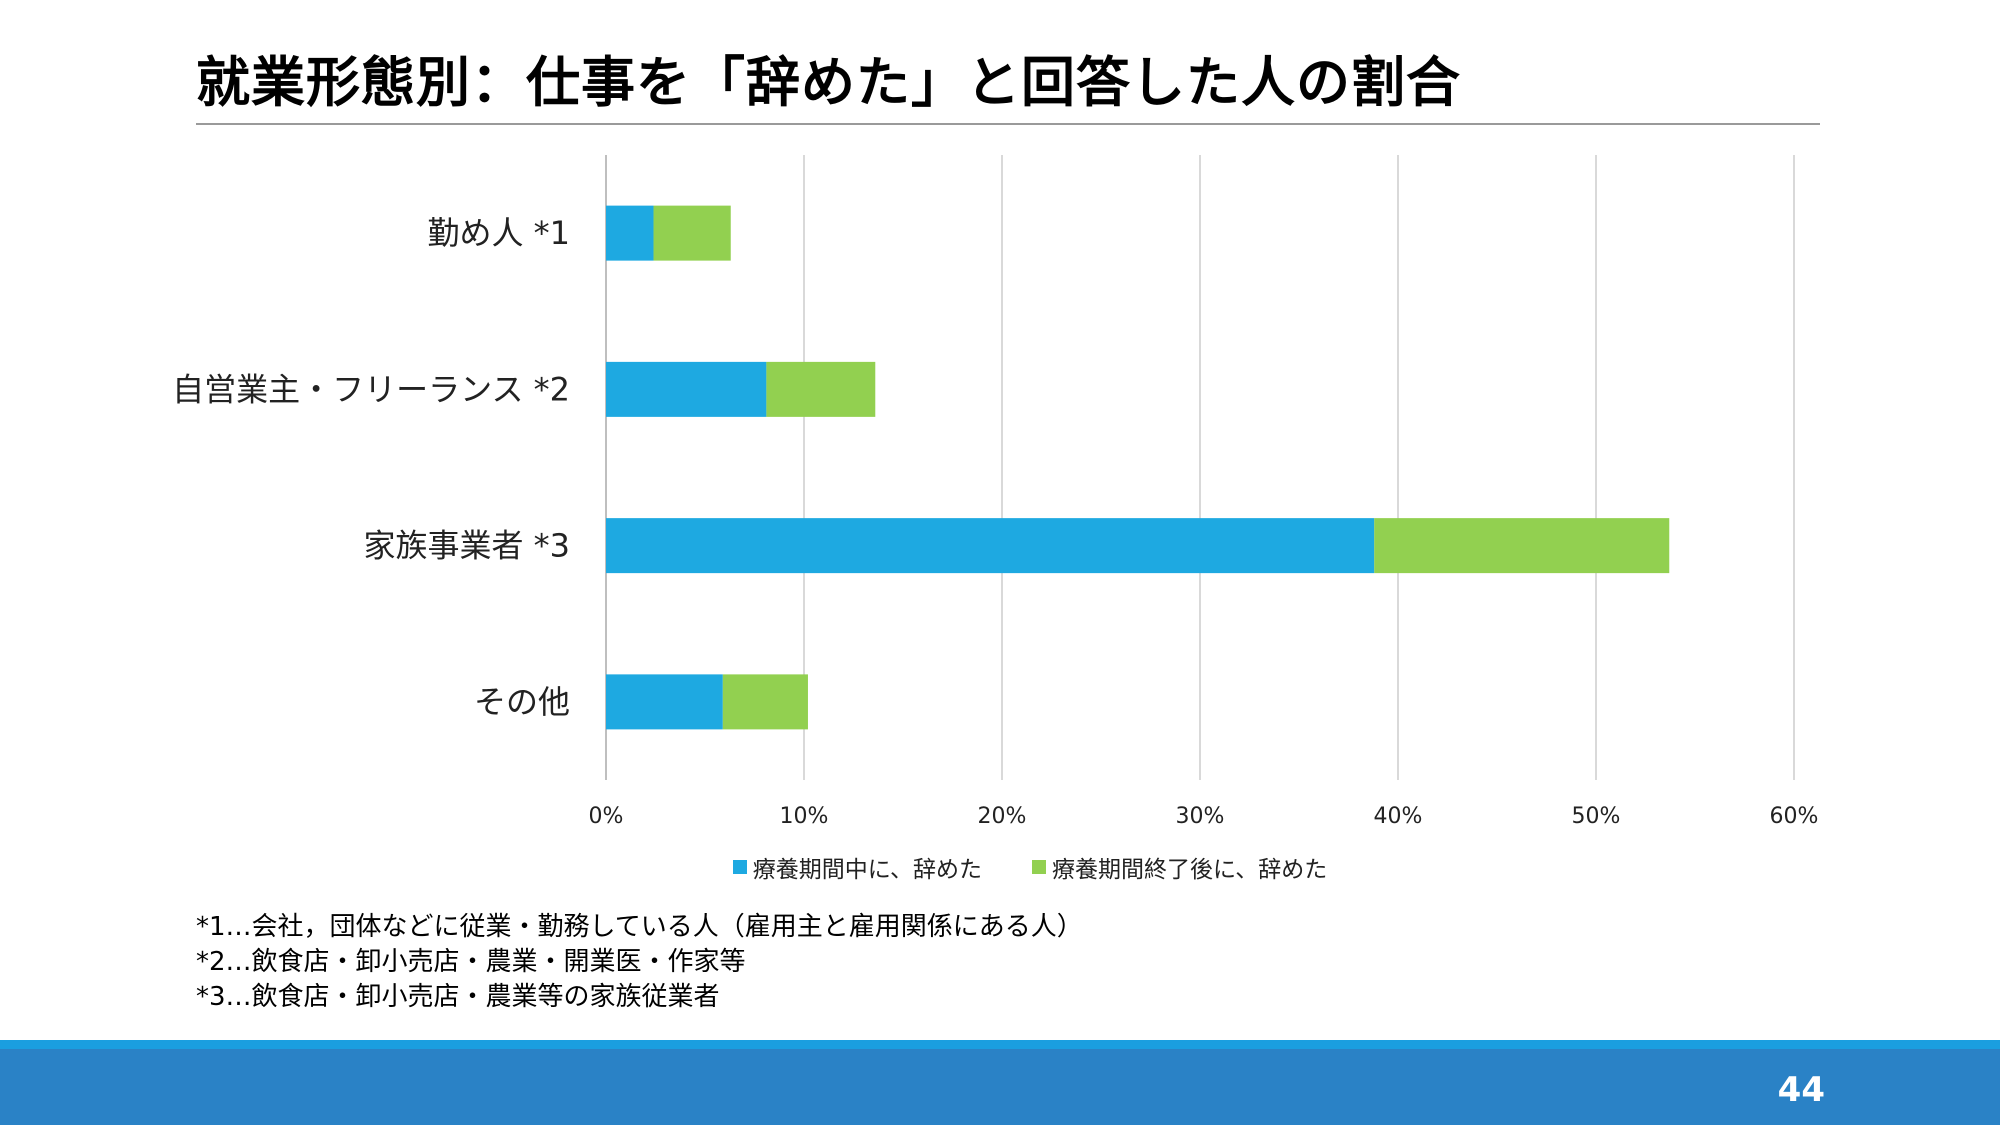 The image size is (2000, 1125). I want to click on legend-item-during: 療養期間中に、辞めた, so click(857, 867).